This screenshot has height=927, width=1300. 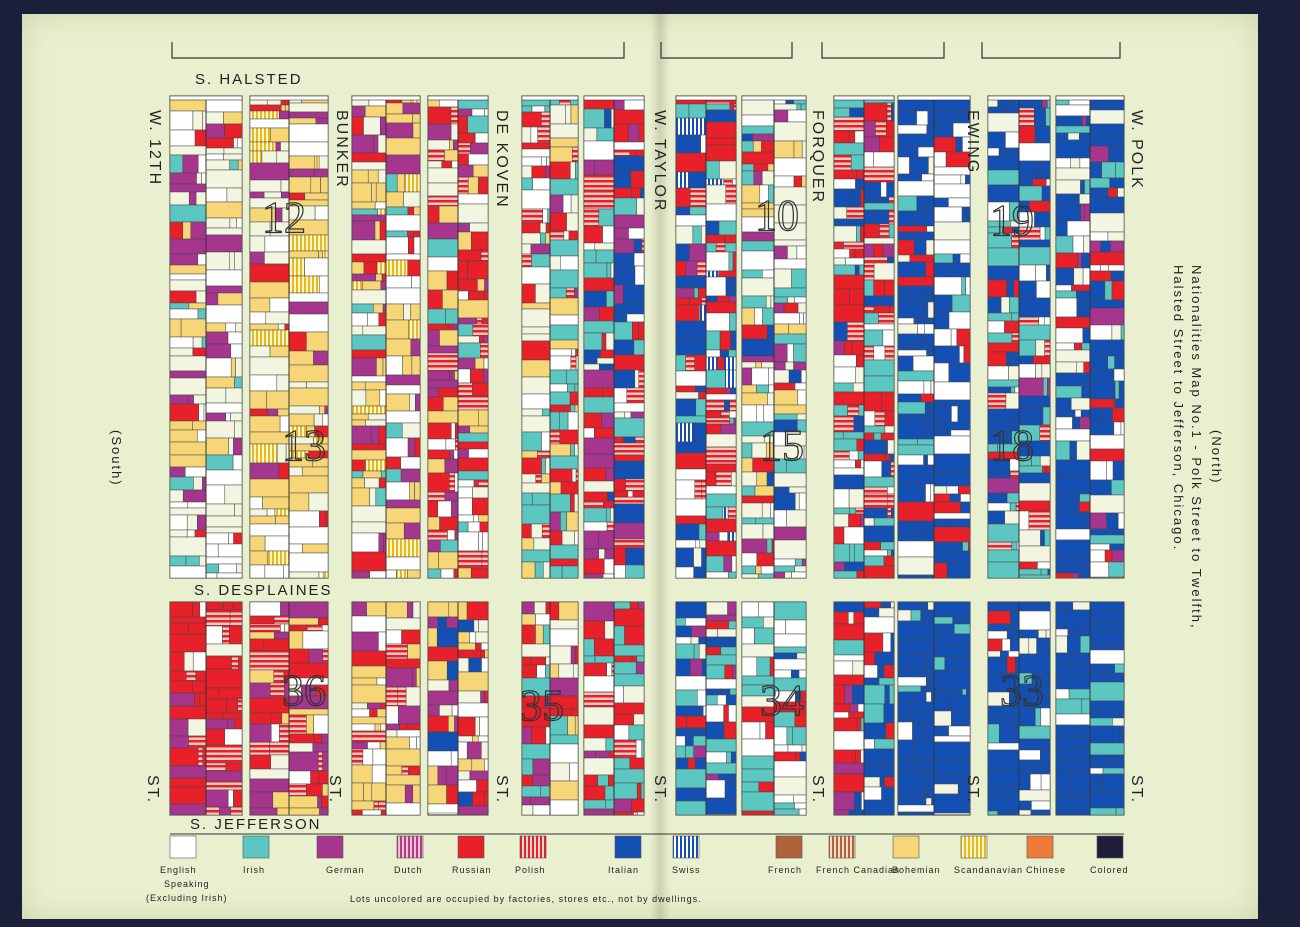 What do you see at coordinates (1012, 445) in the screenshot?
I see `ward-18: 18` at bounding box center [1012, 445].